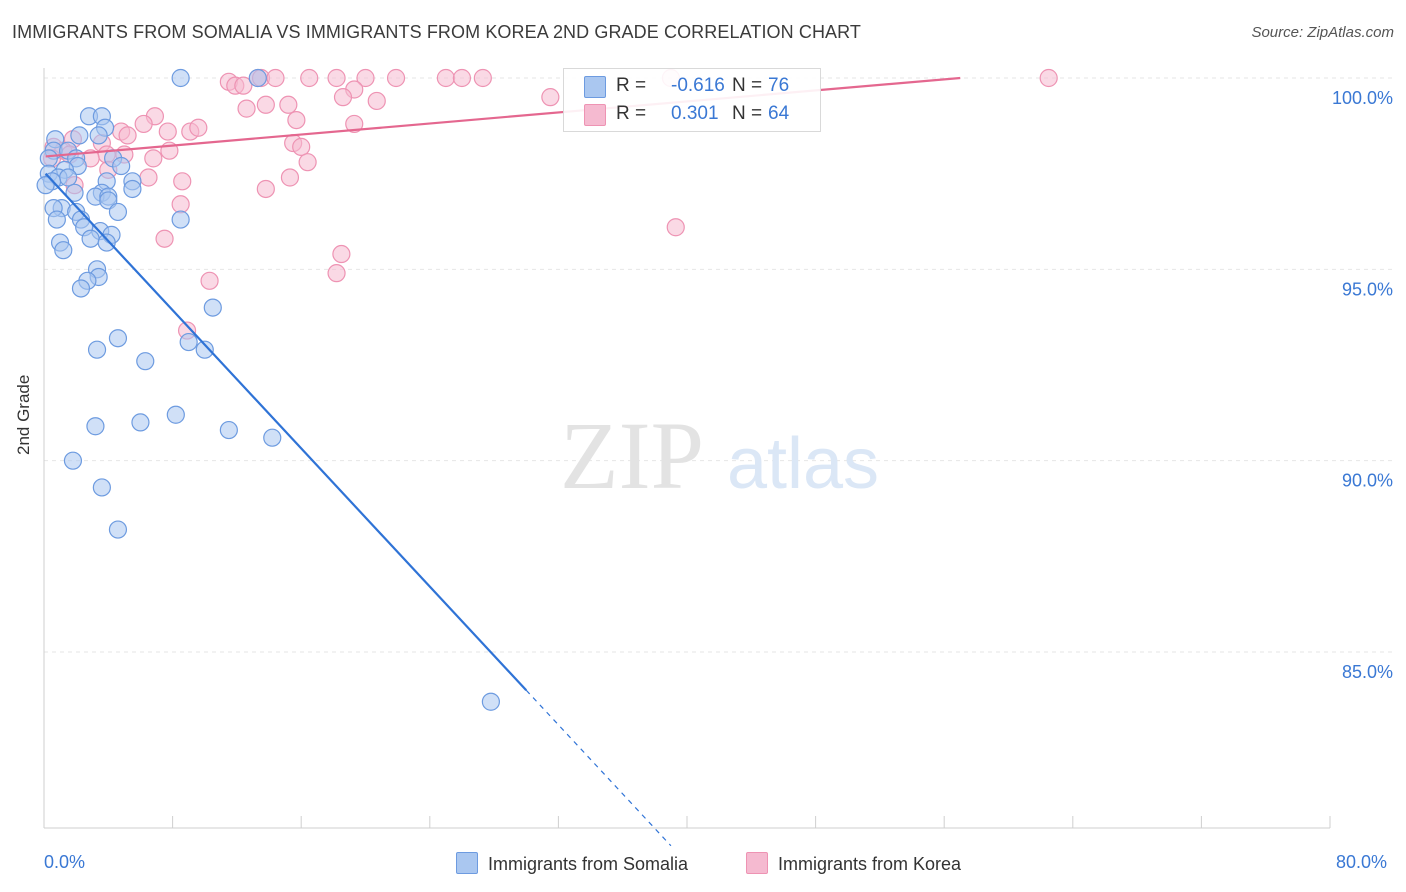 This screenshot has width=1406, height=892. What do you see at coordinates (1362, 98) in the screenshot?
I see `y-tick-label: 100.0%` at bounding box center [1362, 98].